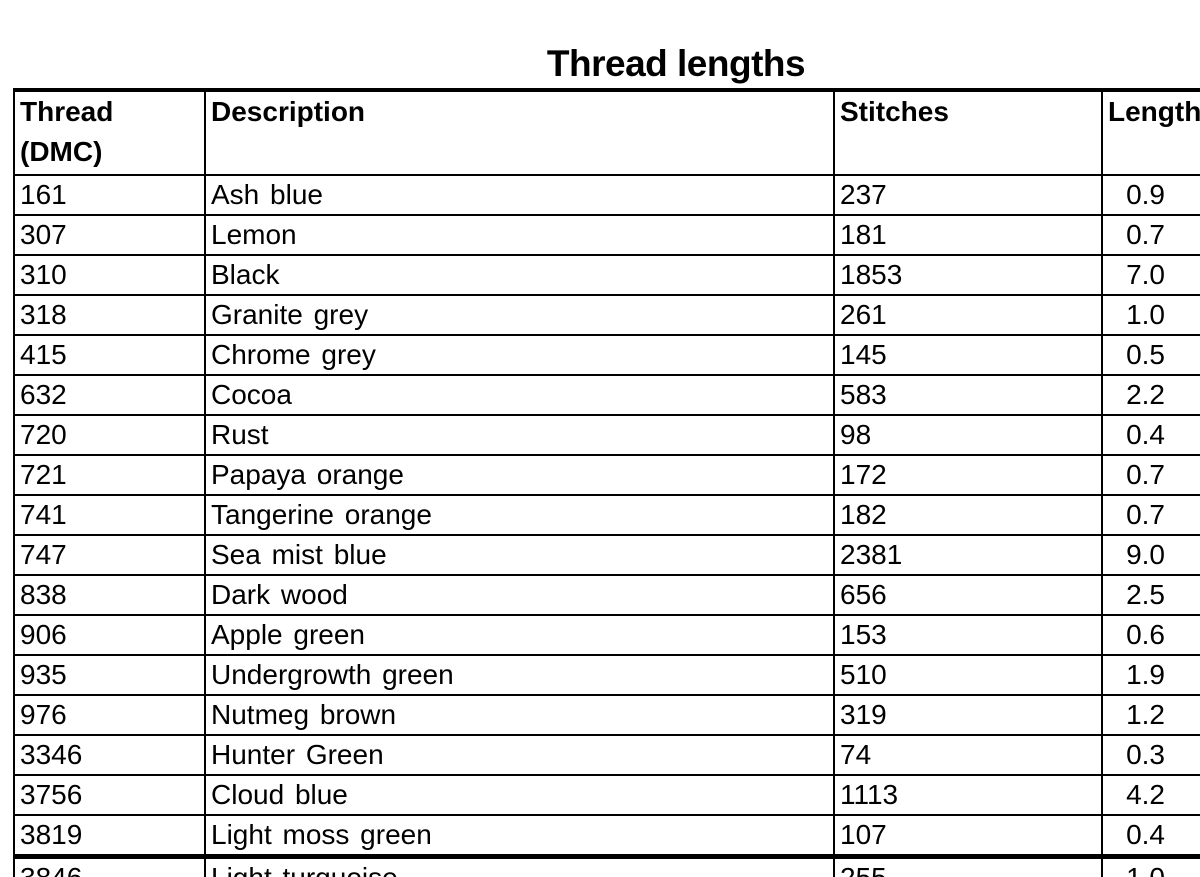 This screenshot has width=1200, height=877. I want to click on cell-description: Cocoa, so click(519, 395).